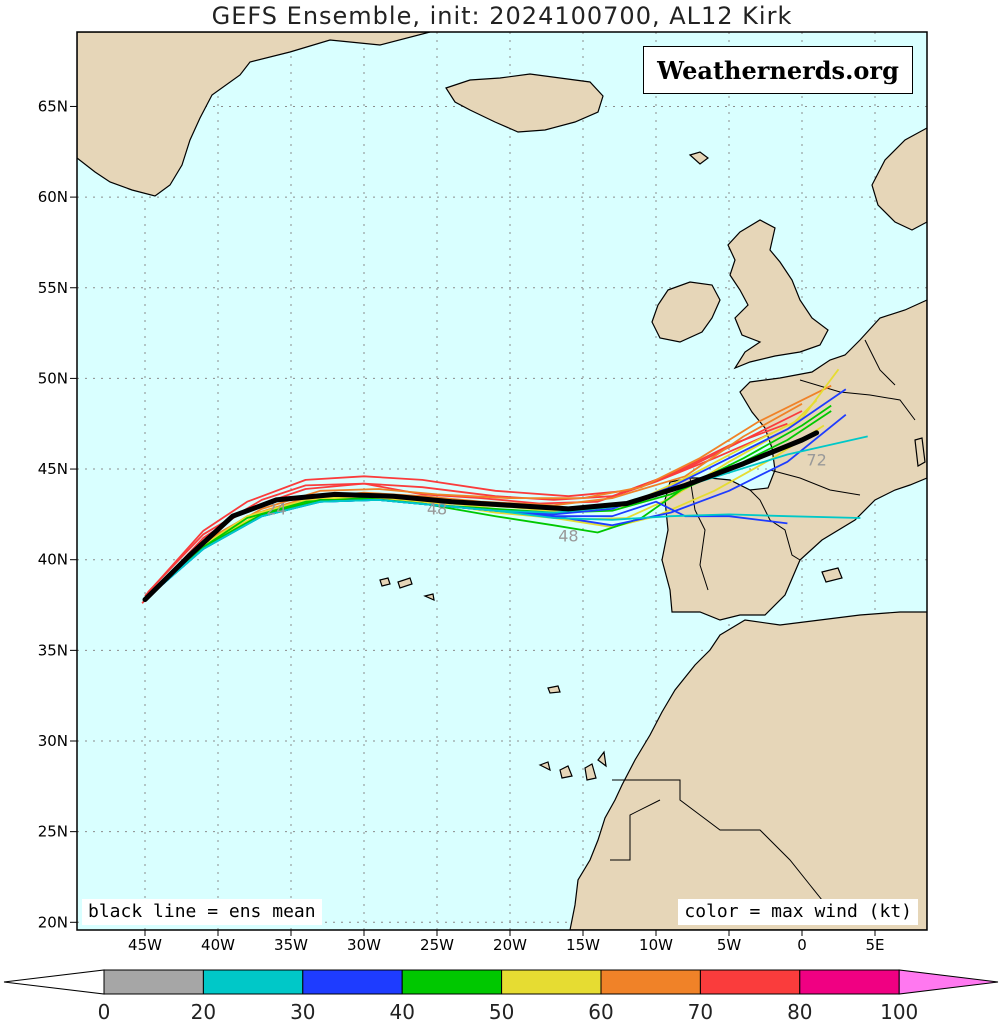 The height and width of the screenshot is (1024, 1004). I want to click on colorbar-tick-label: 30, so click(302, 1012).